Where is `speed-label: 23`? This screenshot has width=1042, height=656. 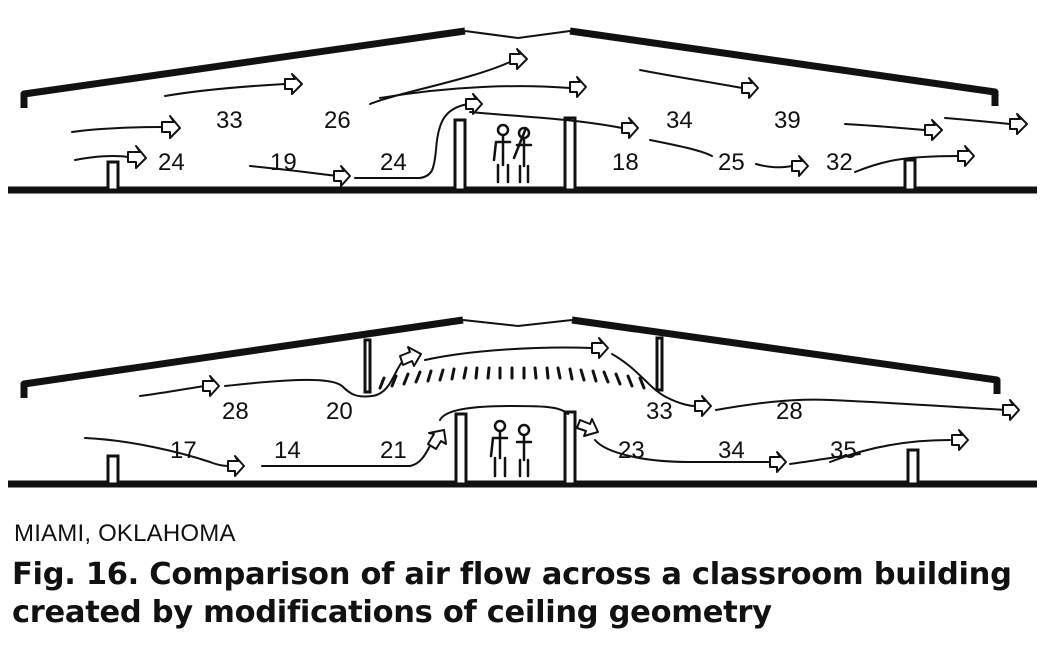 speed-label: 23 is located at coordinates (631, 450).